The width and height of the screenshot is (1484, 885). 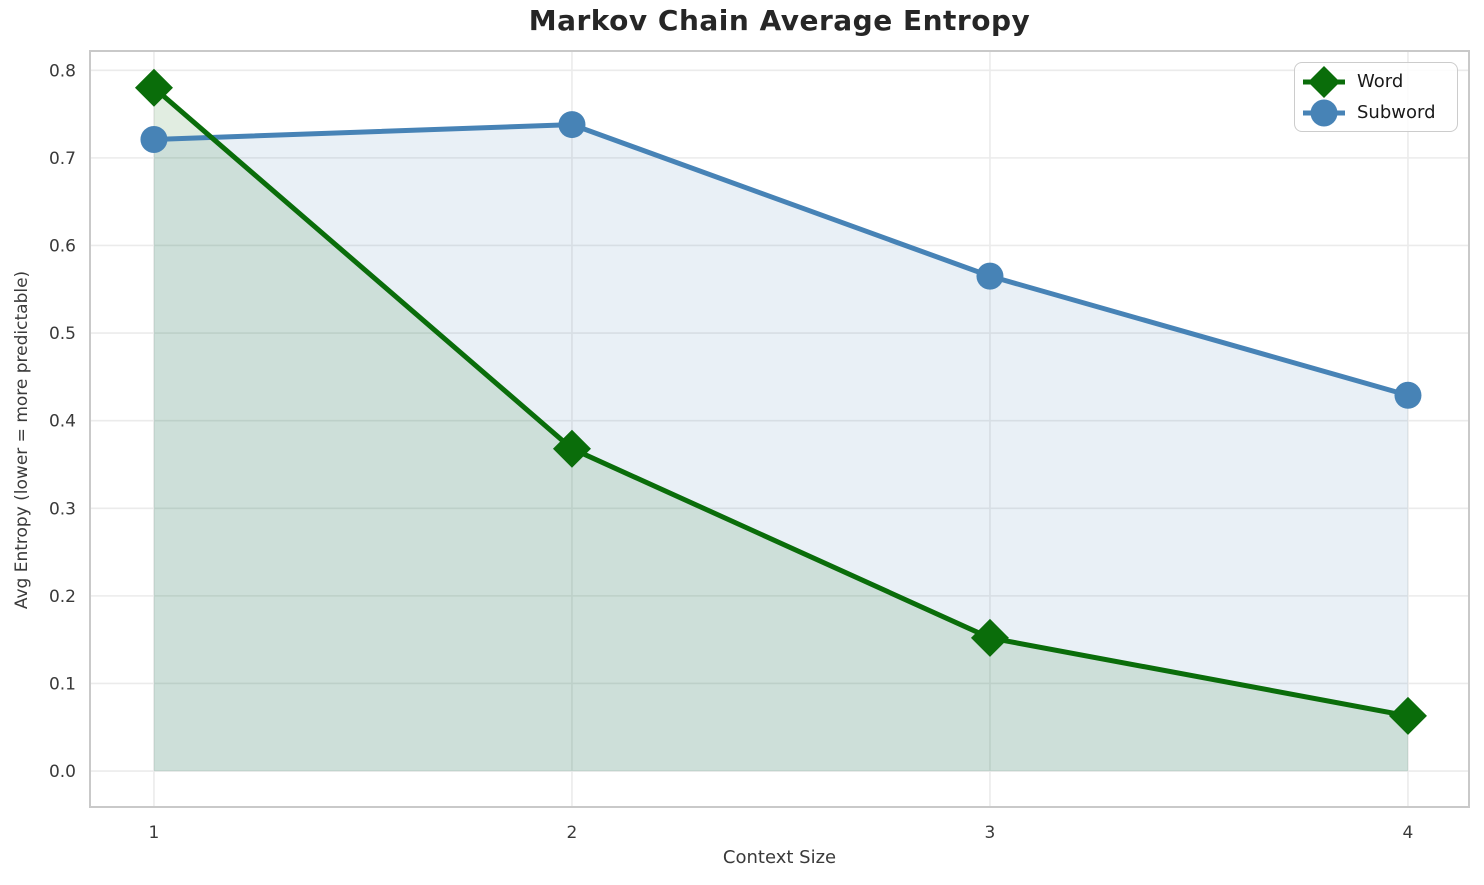 What do you see at coordinates (1408, 833) in the screenshot?
I see `x-tick-label: 4` at bounding box center [1408, 833].